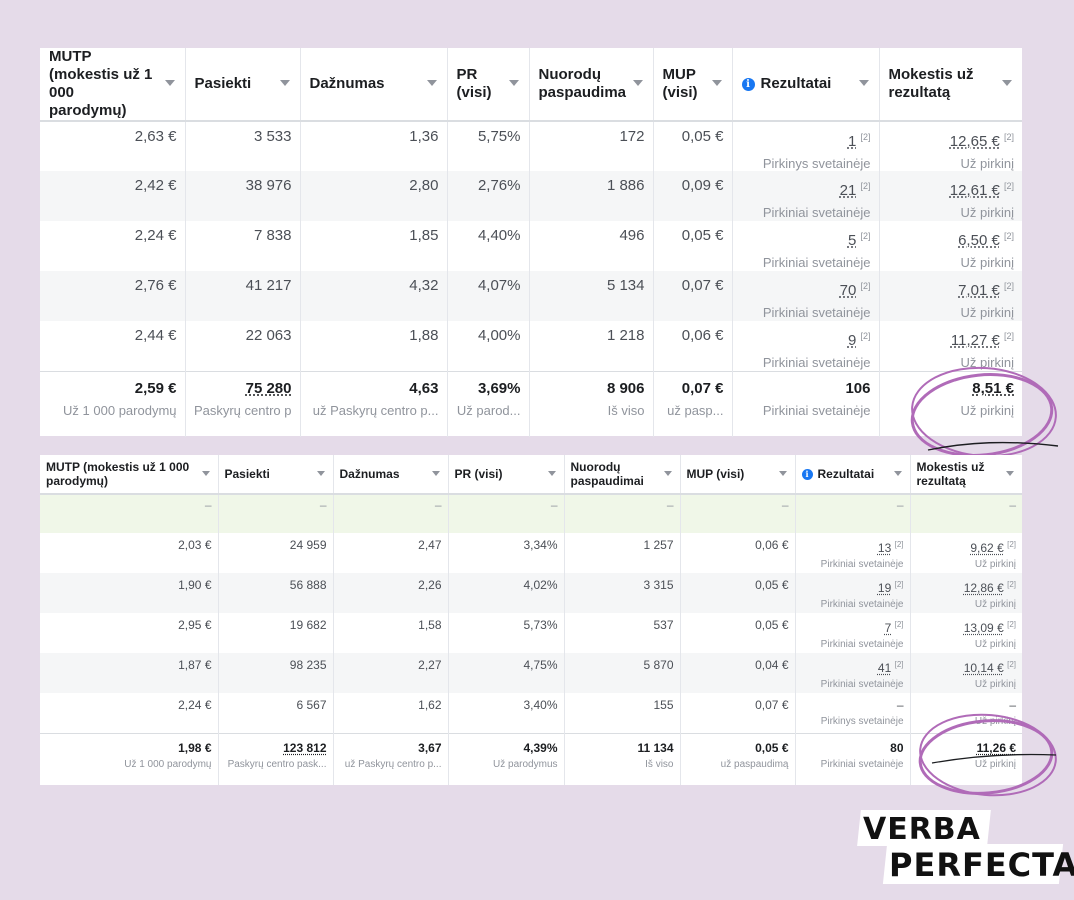  I want to click on cost-value: 12,61 €, so click(975, 190).